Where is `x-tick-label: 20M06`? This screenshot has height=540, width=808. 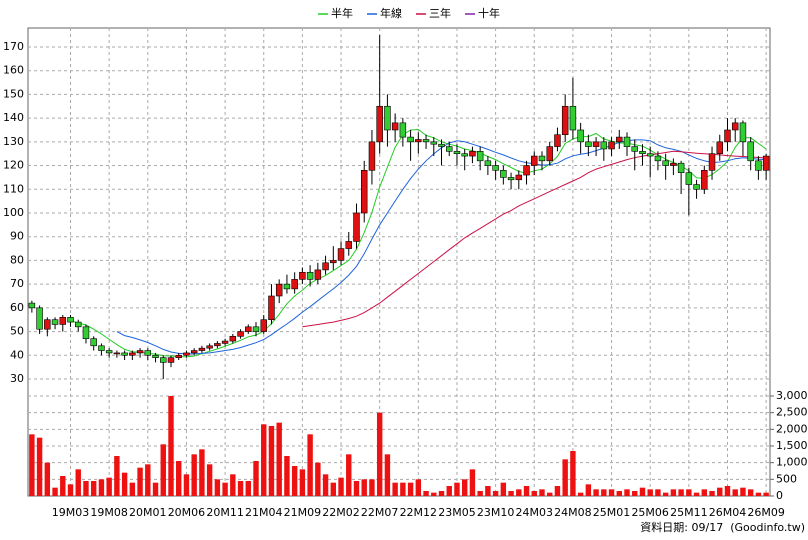
x-tick-label: 20M06 is located at coordinates (187, 512).